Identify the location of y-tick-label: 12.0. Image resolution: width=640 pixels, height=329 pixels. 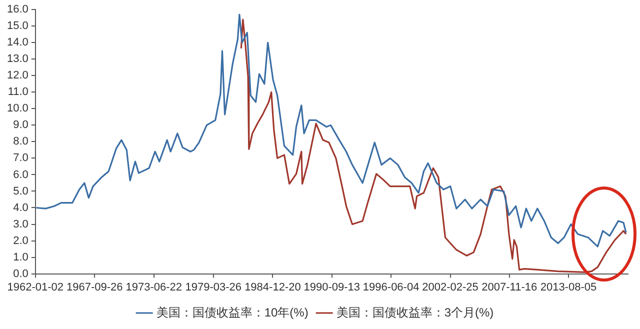
(17, 76).